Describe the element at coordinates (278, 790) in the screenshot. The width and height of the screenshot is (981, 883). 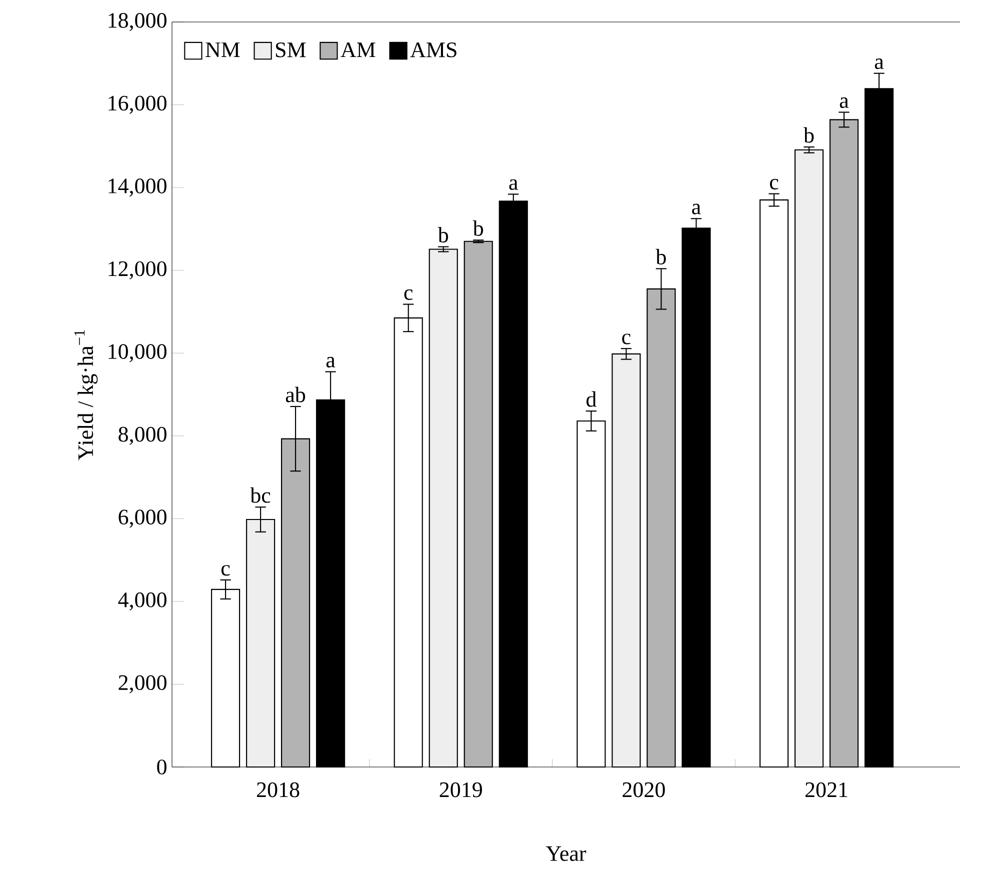
I see `x-tick-label: 2018` at that location.